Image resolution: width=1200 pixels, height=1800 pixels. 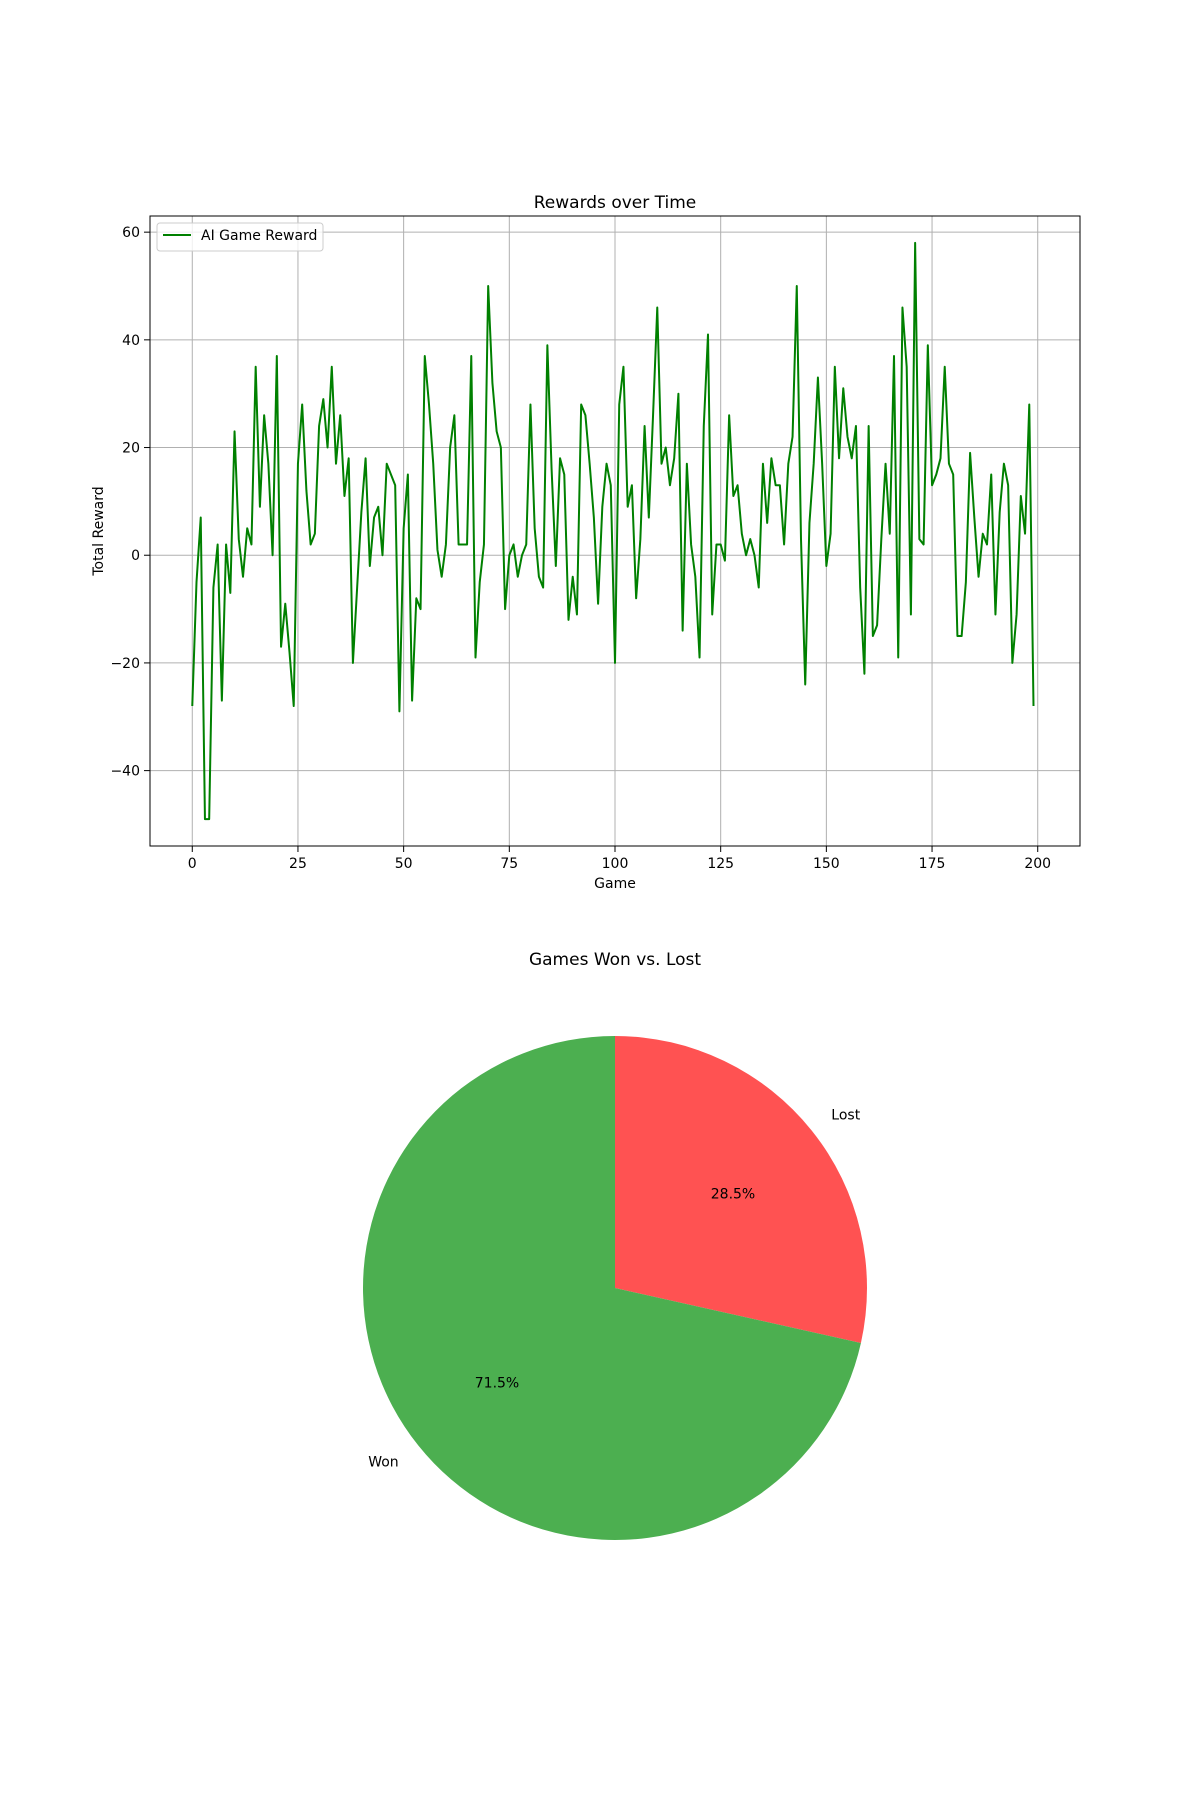 I want to click on pie-chart: Games Won vs. Lost Lost Won 28.5% 71.5%, so click(x=614, y=1245).